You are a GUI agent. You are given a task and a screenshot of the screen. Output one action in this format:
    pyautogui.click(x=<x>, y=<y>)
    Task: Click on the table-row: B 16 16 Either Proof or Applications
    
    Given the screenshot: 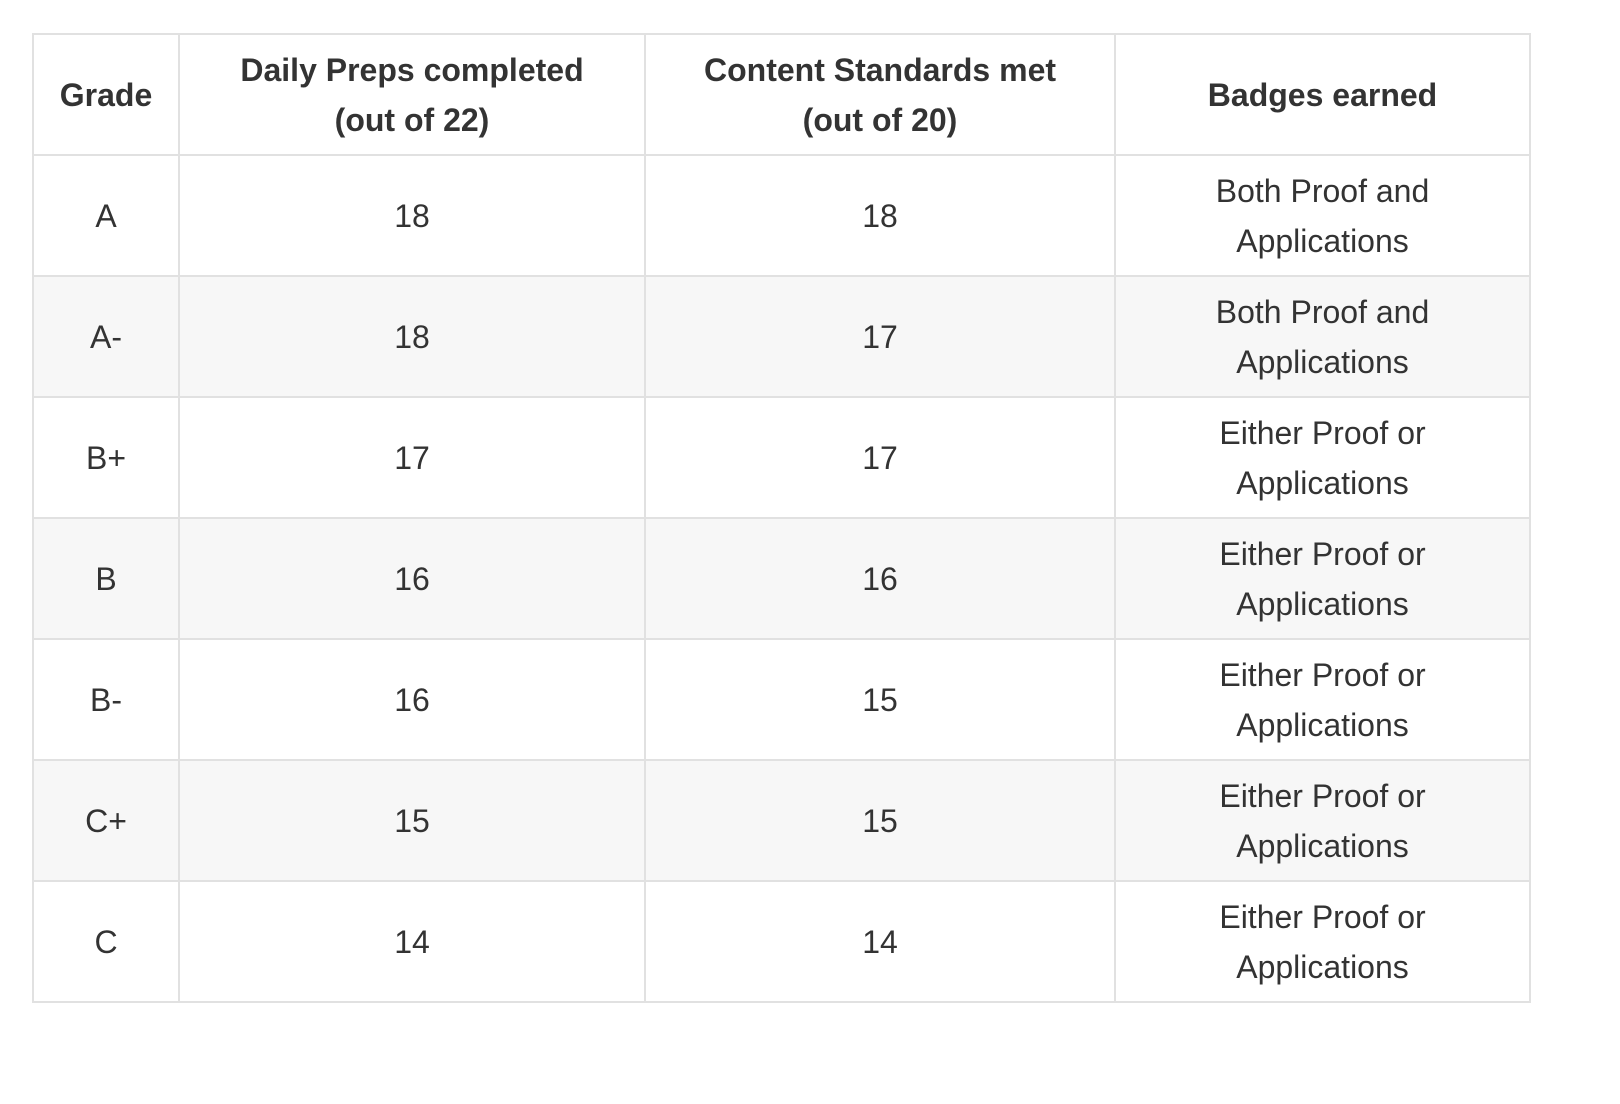 What is the action you would take?
    pyautogui.click(x=781, y=578)
    